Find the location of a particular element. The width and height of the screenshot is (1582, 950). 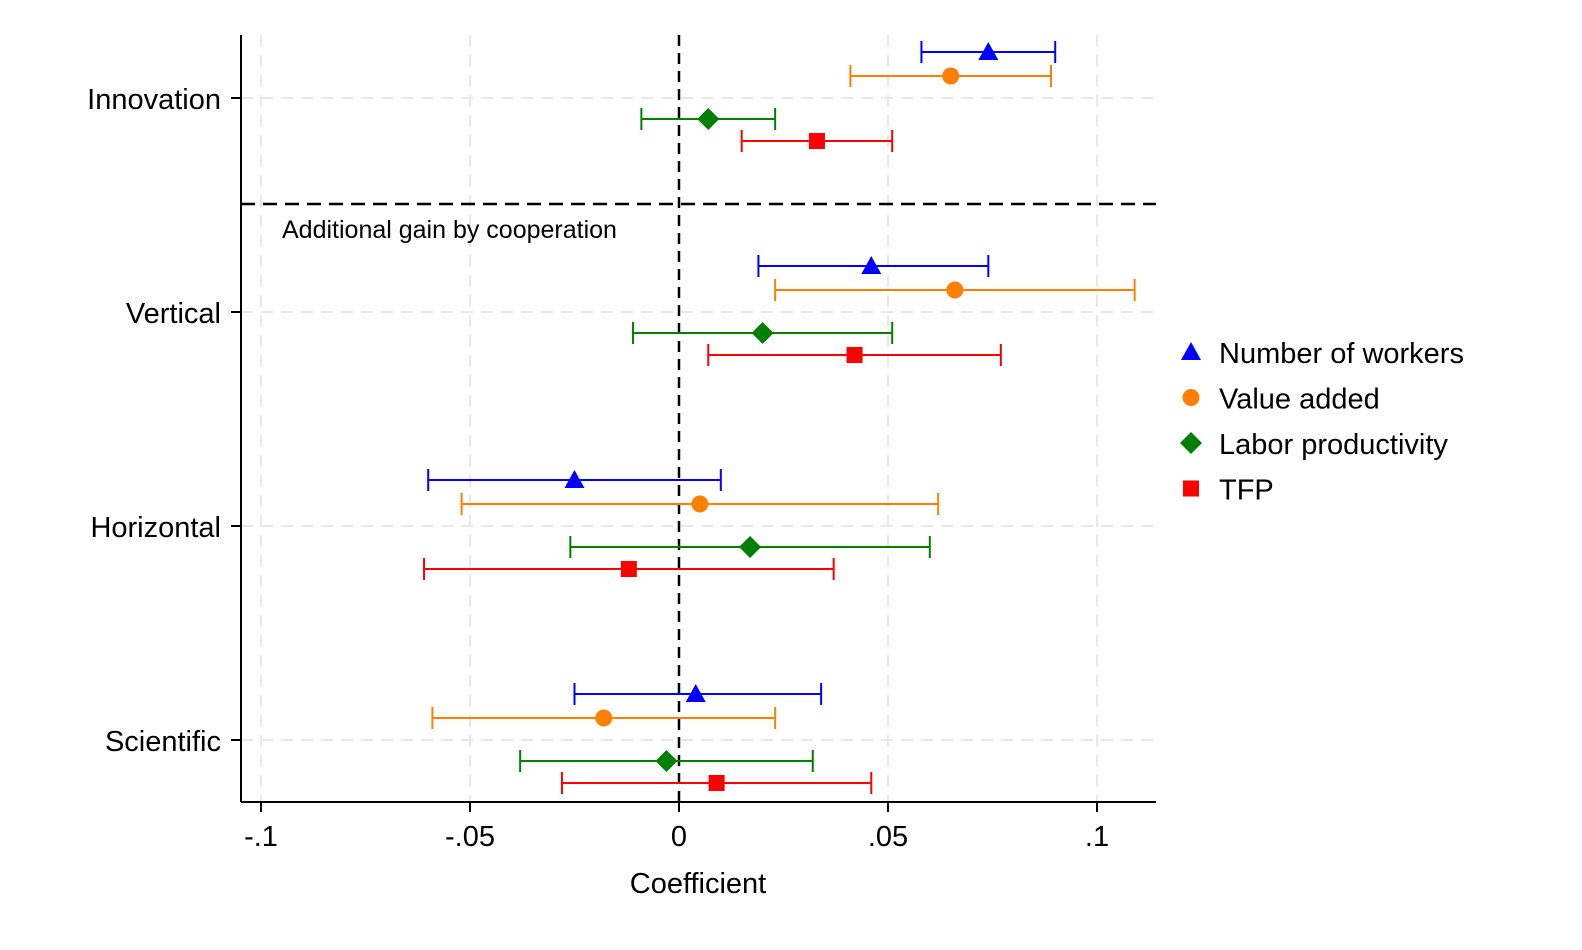

section-label: Additional gain by cooperation is located at coordinates (449, 230).